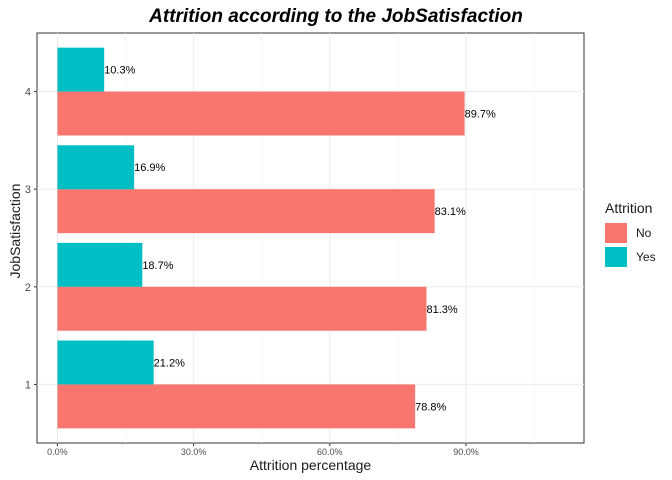 Image resolution: width=672 pixels, height=480 pixels. What do you see at coordinates (28, 93) in the screenshot?
I see `y-tick-label: 4` at bounding box center [28, 93].